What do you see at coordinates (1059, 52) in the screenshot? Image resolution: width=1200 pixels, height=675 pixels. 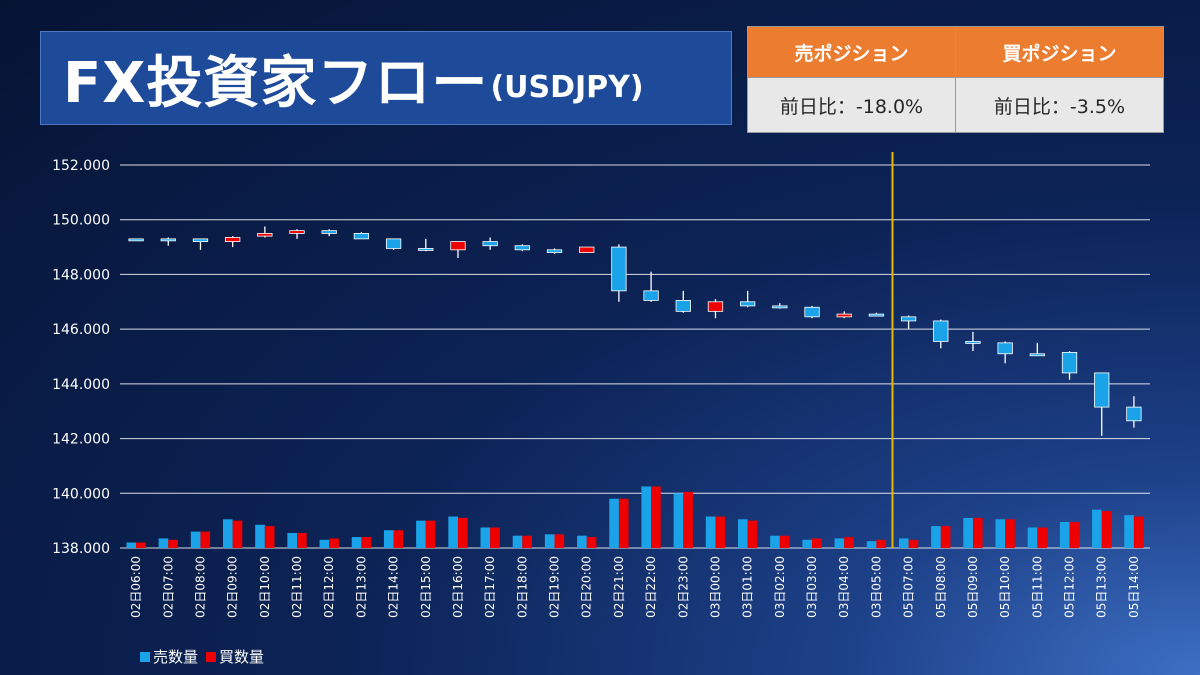 I see `buy-position-header: 買ポジション` at bounding box center [1059, 52].